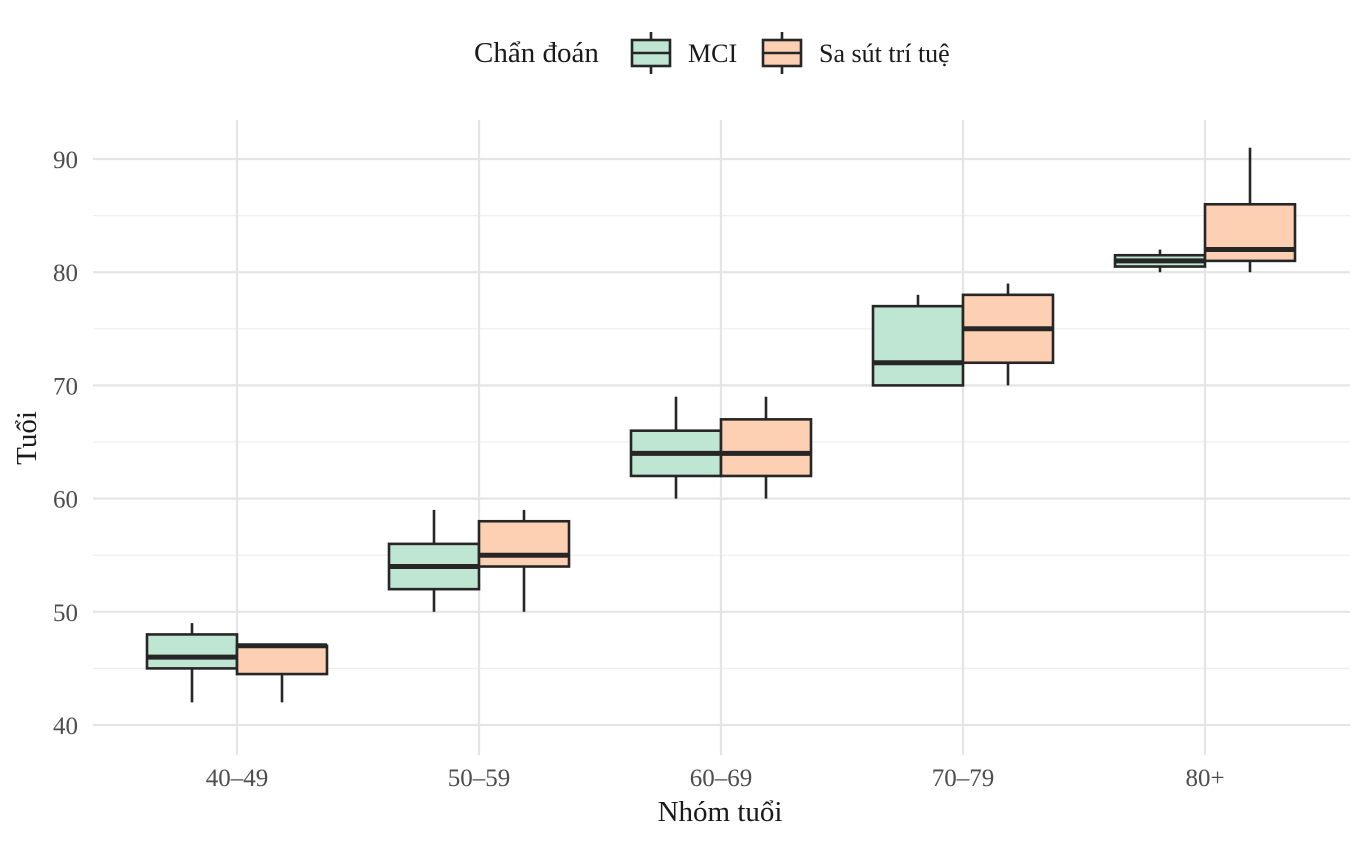  Describe the element at coordinates (65, 386) in the screenshot. I see `y-tick-label: 70` at that location.